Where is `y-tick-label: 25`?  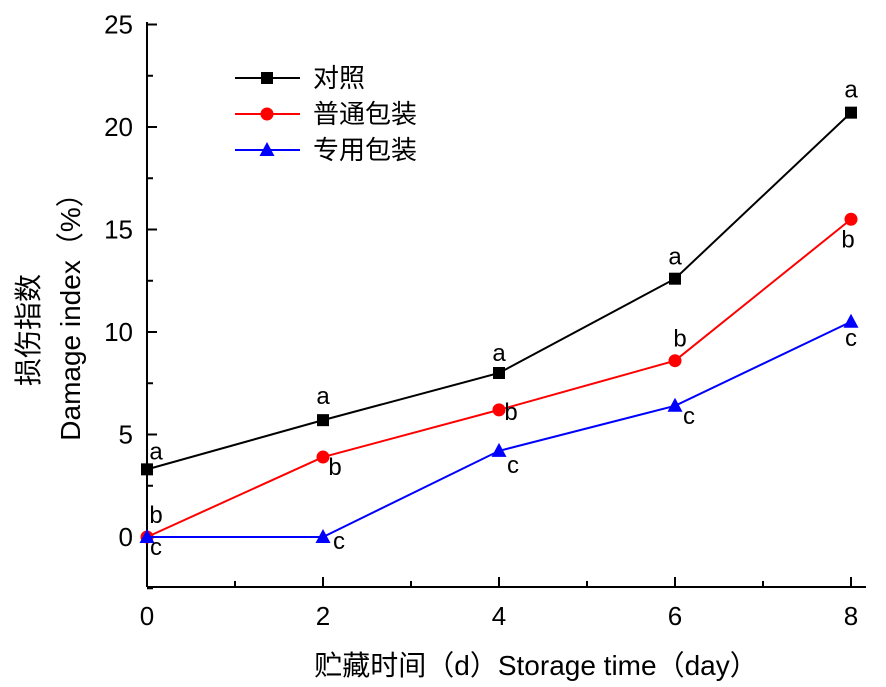 y-tick-label: 25 is located at coordinates (118, 25).